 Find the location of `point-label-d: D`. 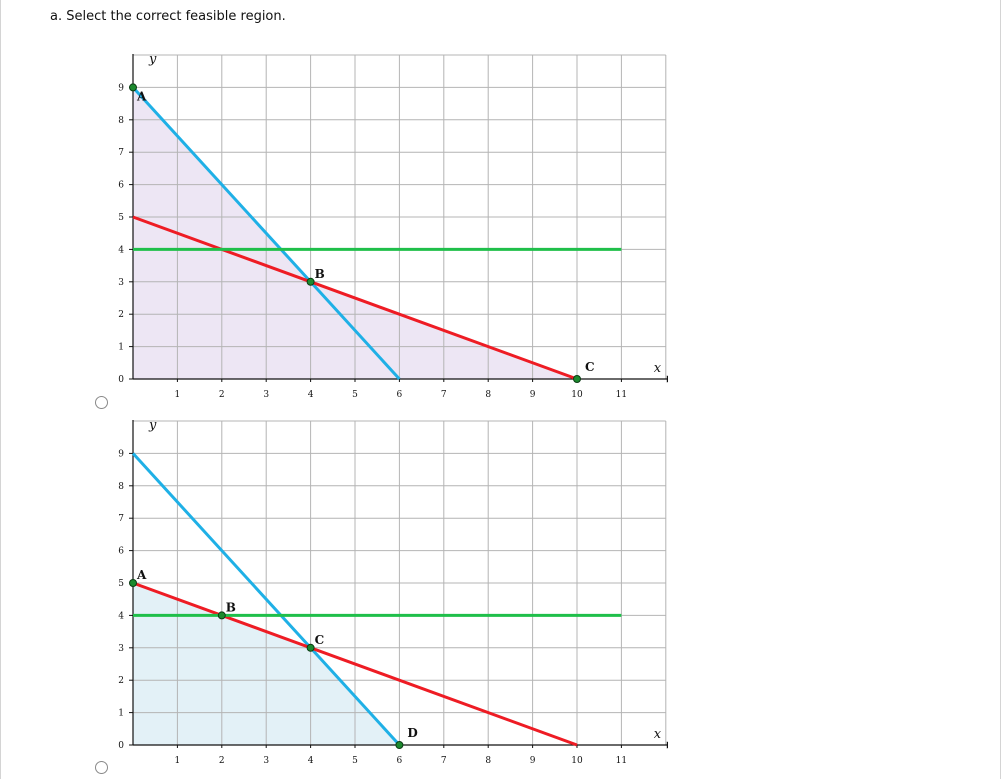

point-label-d: D is located at coordinates (412, 733).